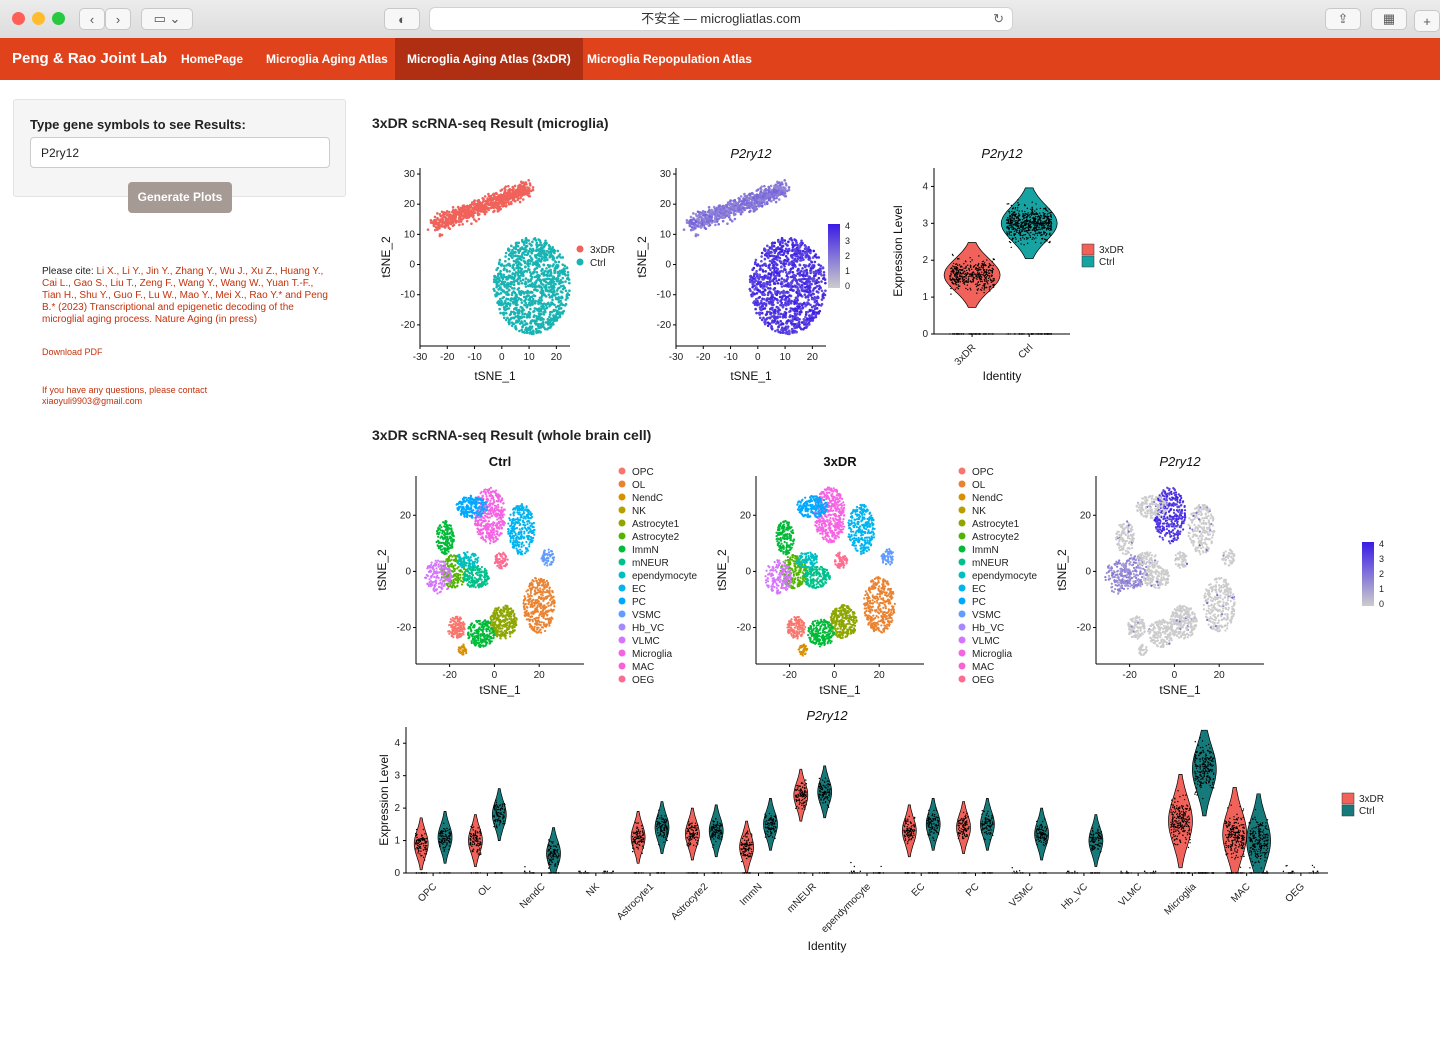 Image resolution: width=1440 pixels, height=1057 pixels. Describe the element at coordinates (167, 19) in the screenshot. I see `sidebar-toggle-button: ▭ ⌄` at that location.